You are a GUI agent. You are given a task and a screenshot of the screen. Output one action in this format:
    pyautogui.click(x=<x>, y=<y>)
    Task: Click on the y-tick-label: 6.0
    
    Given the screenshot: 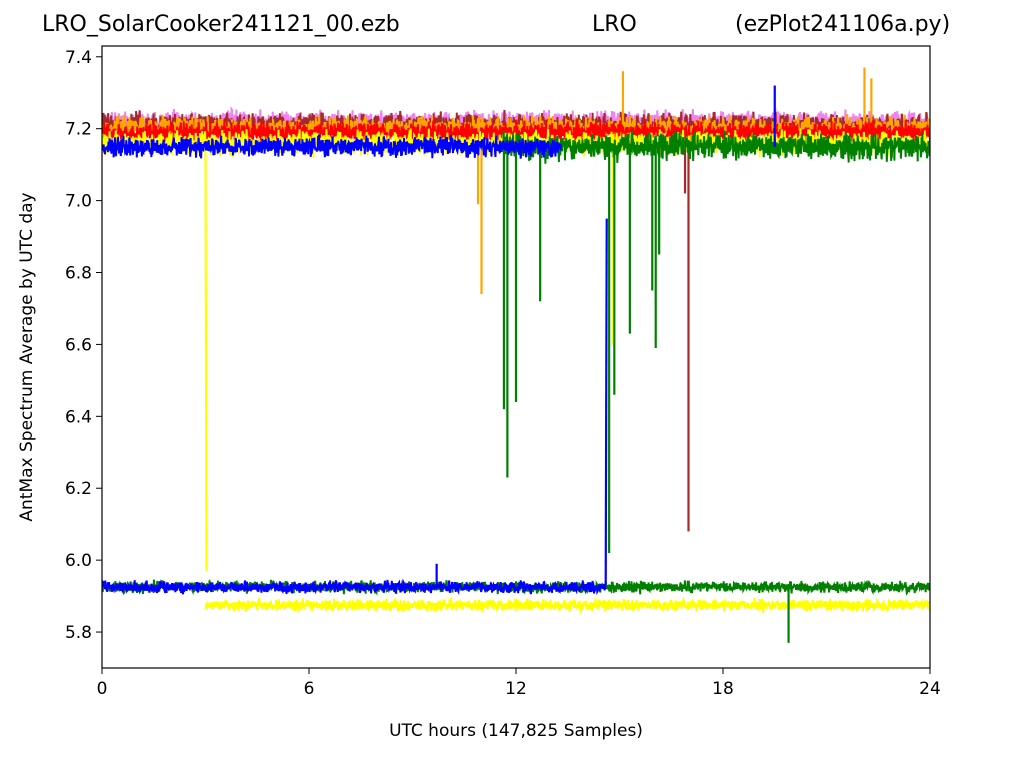 What is the action you would take?
    pyautogui.click(x=78, y=561)
    